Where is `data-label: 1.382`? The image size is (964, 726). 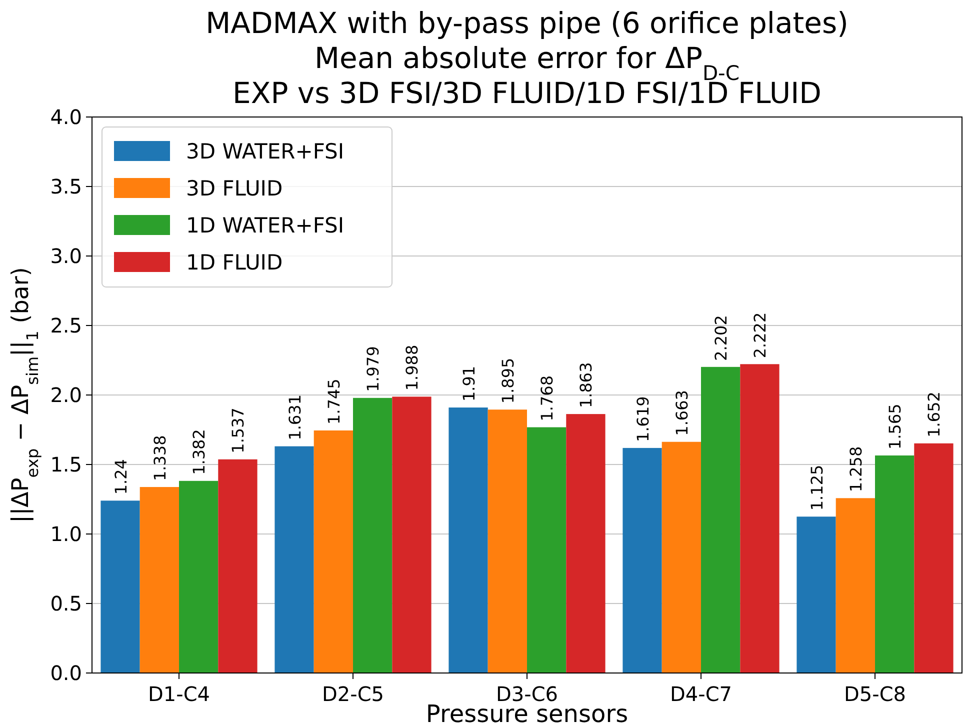 data-label: 1.382 is located at coordinates (199, 452).